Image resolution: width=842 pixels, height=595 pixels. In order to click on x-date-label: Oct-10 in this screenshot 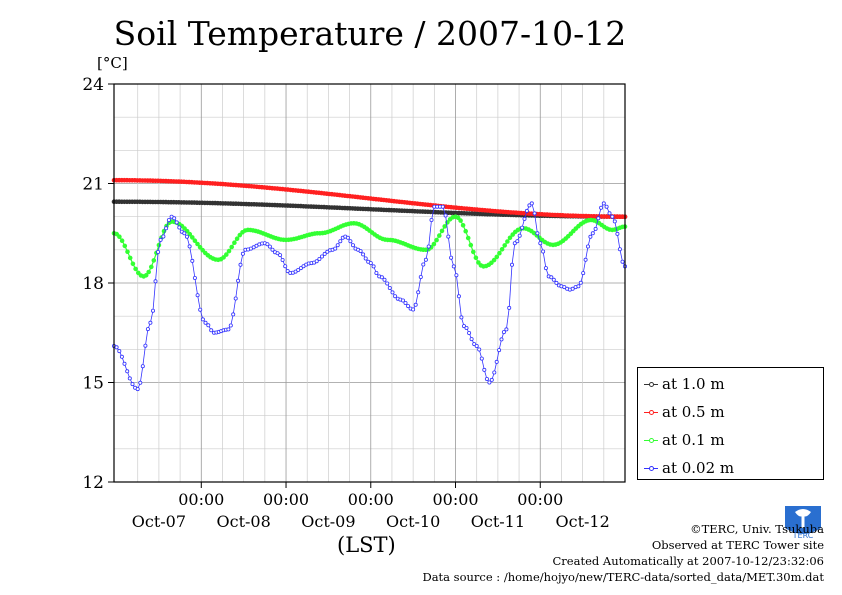, I will do `click(413, 521)`.